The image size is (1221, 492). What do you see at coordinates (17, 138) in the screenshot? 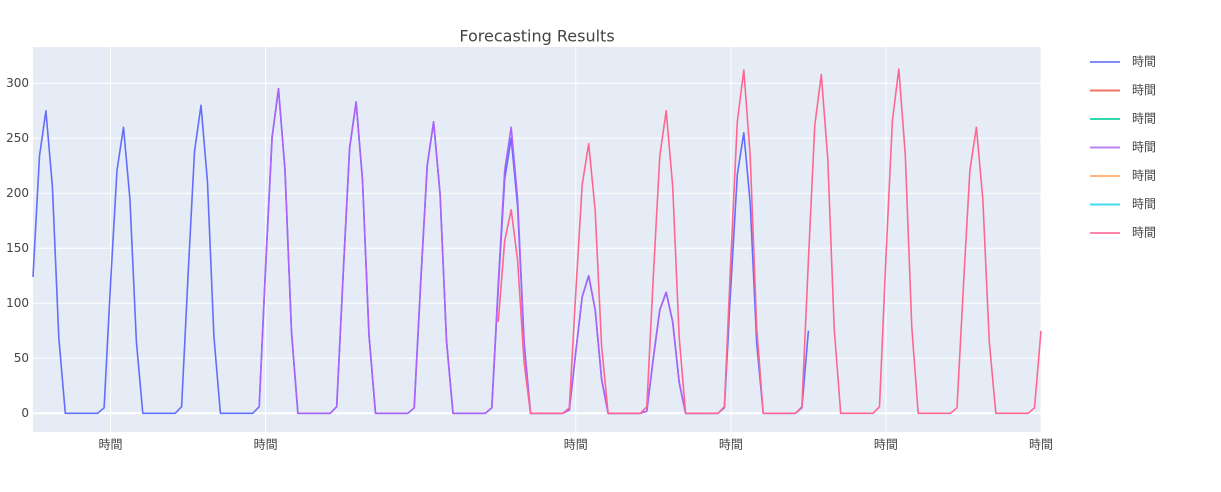
I see `y-tick-label: 250` at bounding box center [17, 138].